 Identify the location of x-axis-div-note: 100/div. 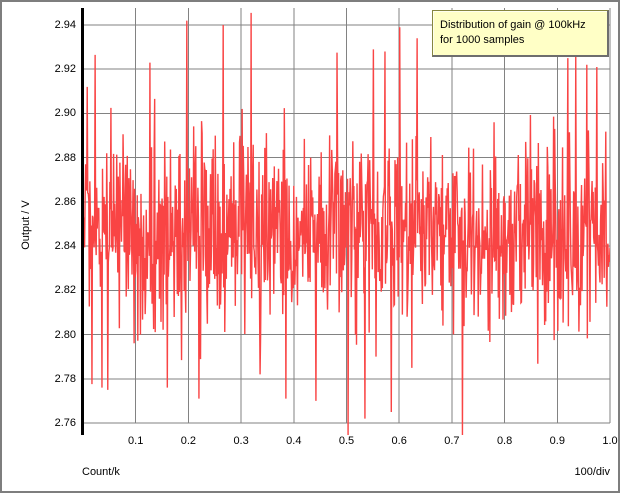
(592, 472).